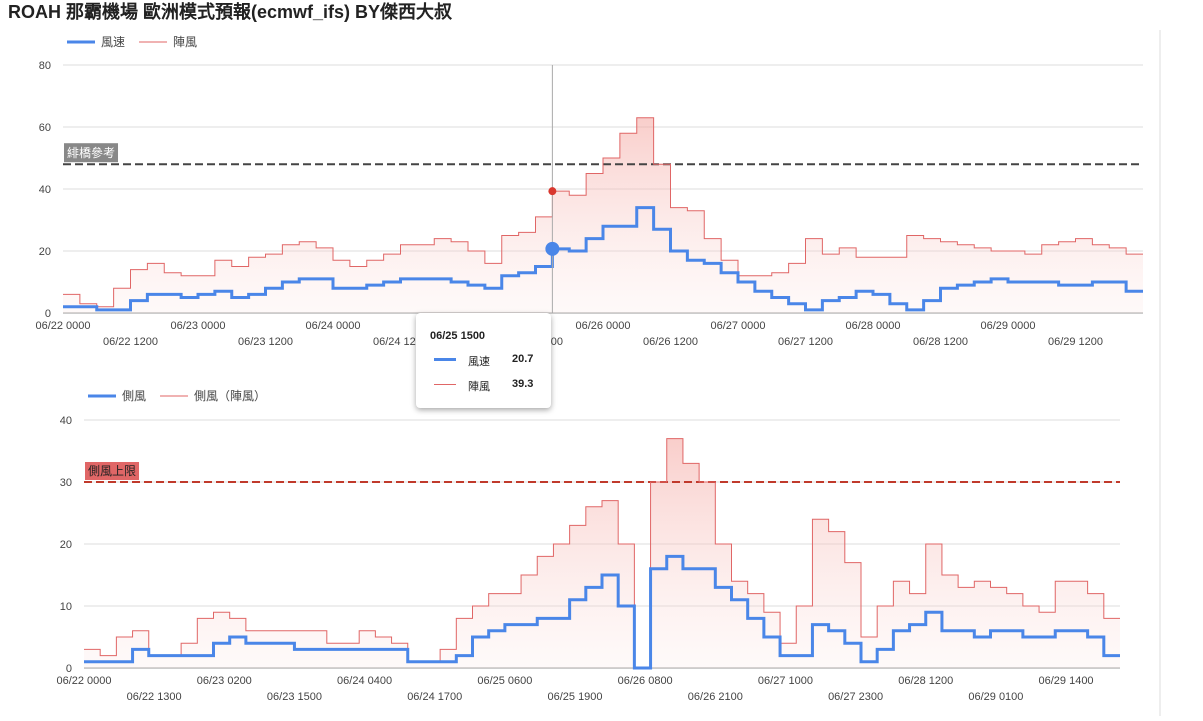 The image size is (1203, 721). What do you see at coordinates (479, 387) in the screenshot?
I see `tooltip-name: 陣風` at bounding box center [479, 387].